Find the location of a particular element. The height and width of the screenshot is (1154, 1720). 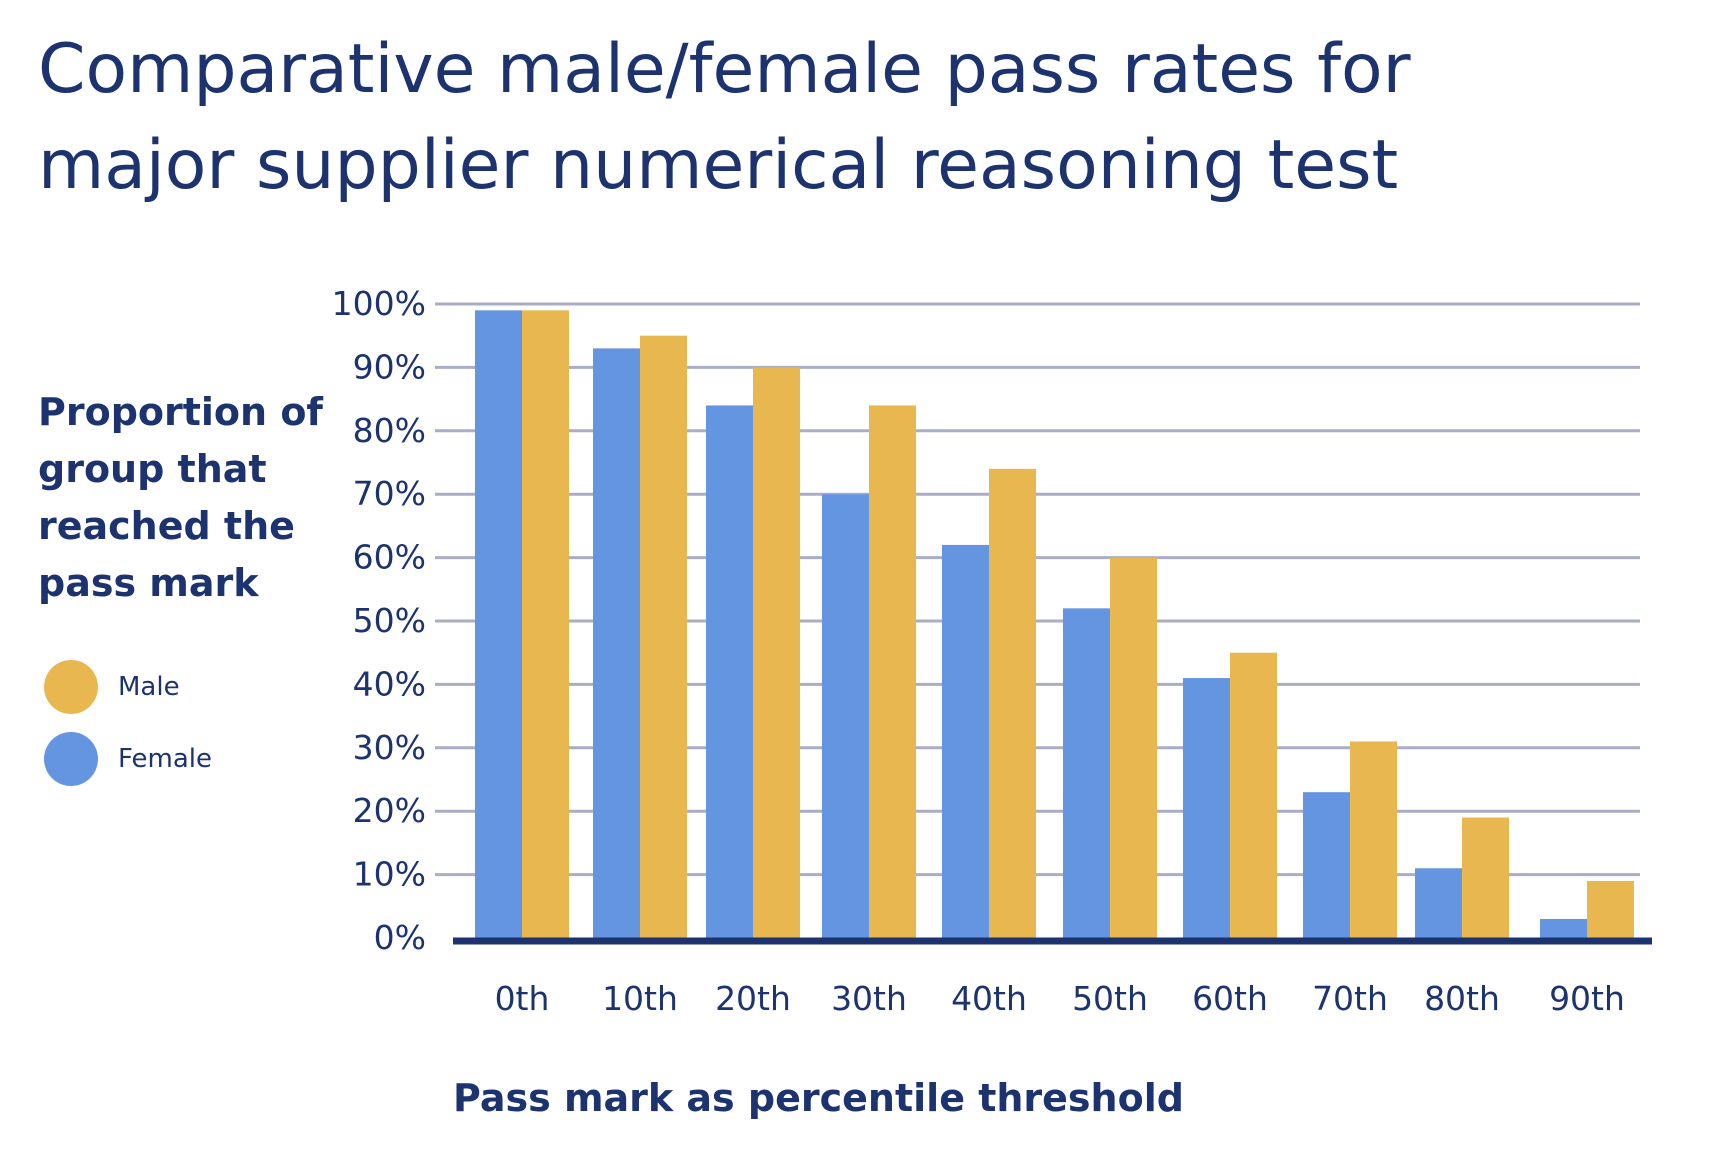

legend-swatch-male is located at coordinates (71, 687).